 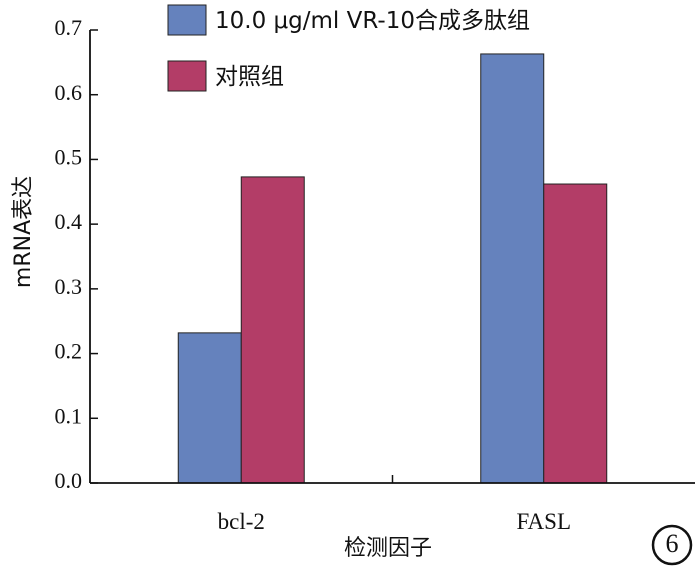 What do you see at coordinates (69, 156) in the screenshot?
I see `y-tick-label: 0.5` at bounding box center [69, 156].